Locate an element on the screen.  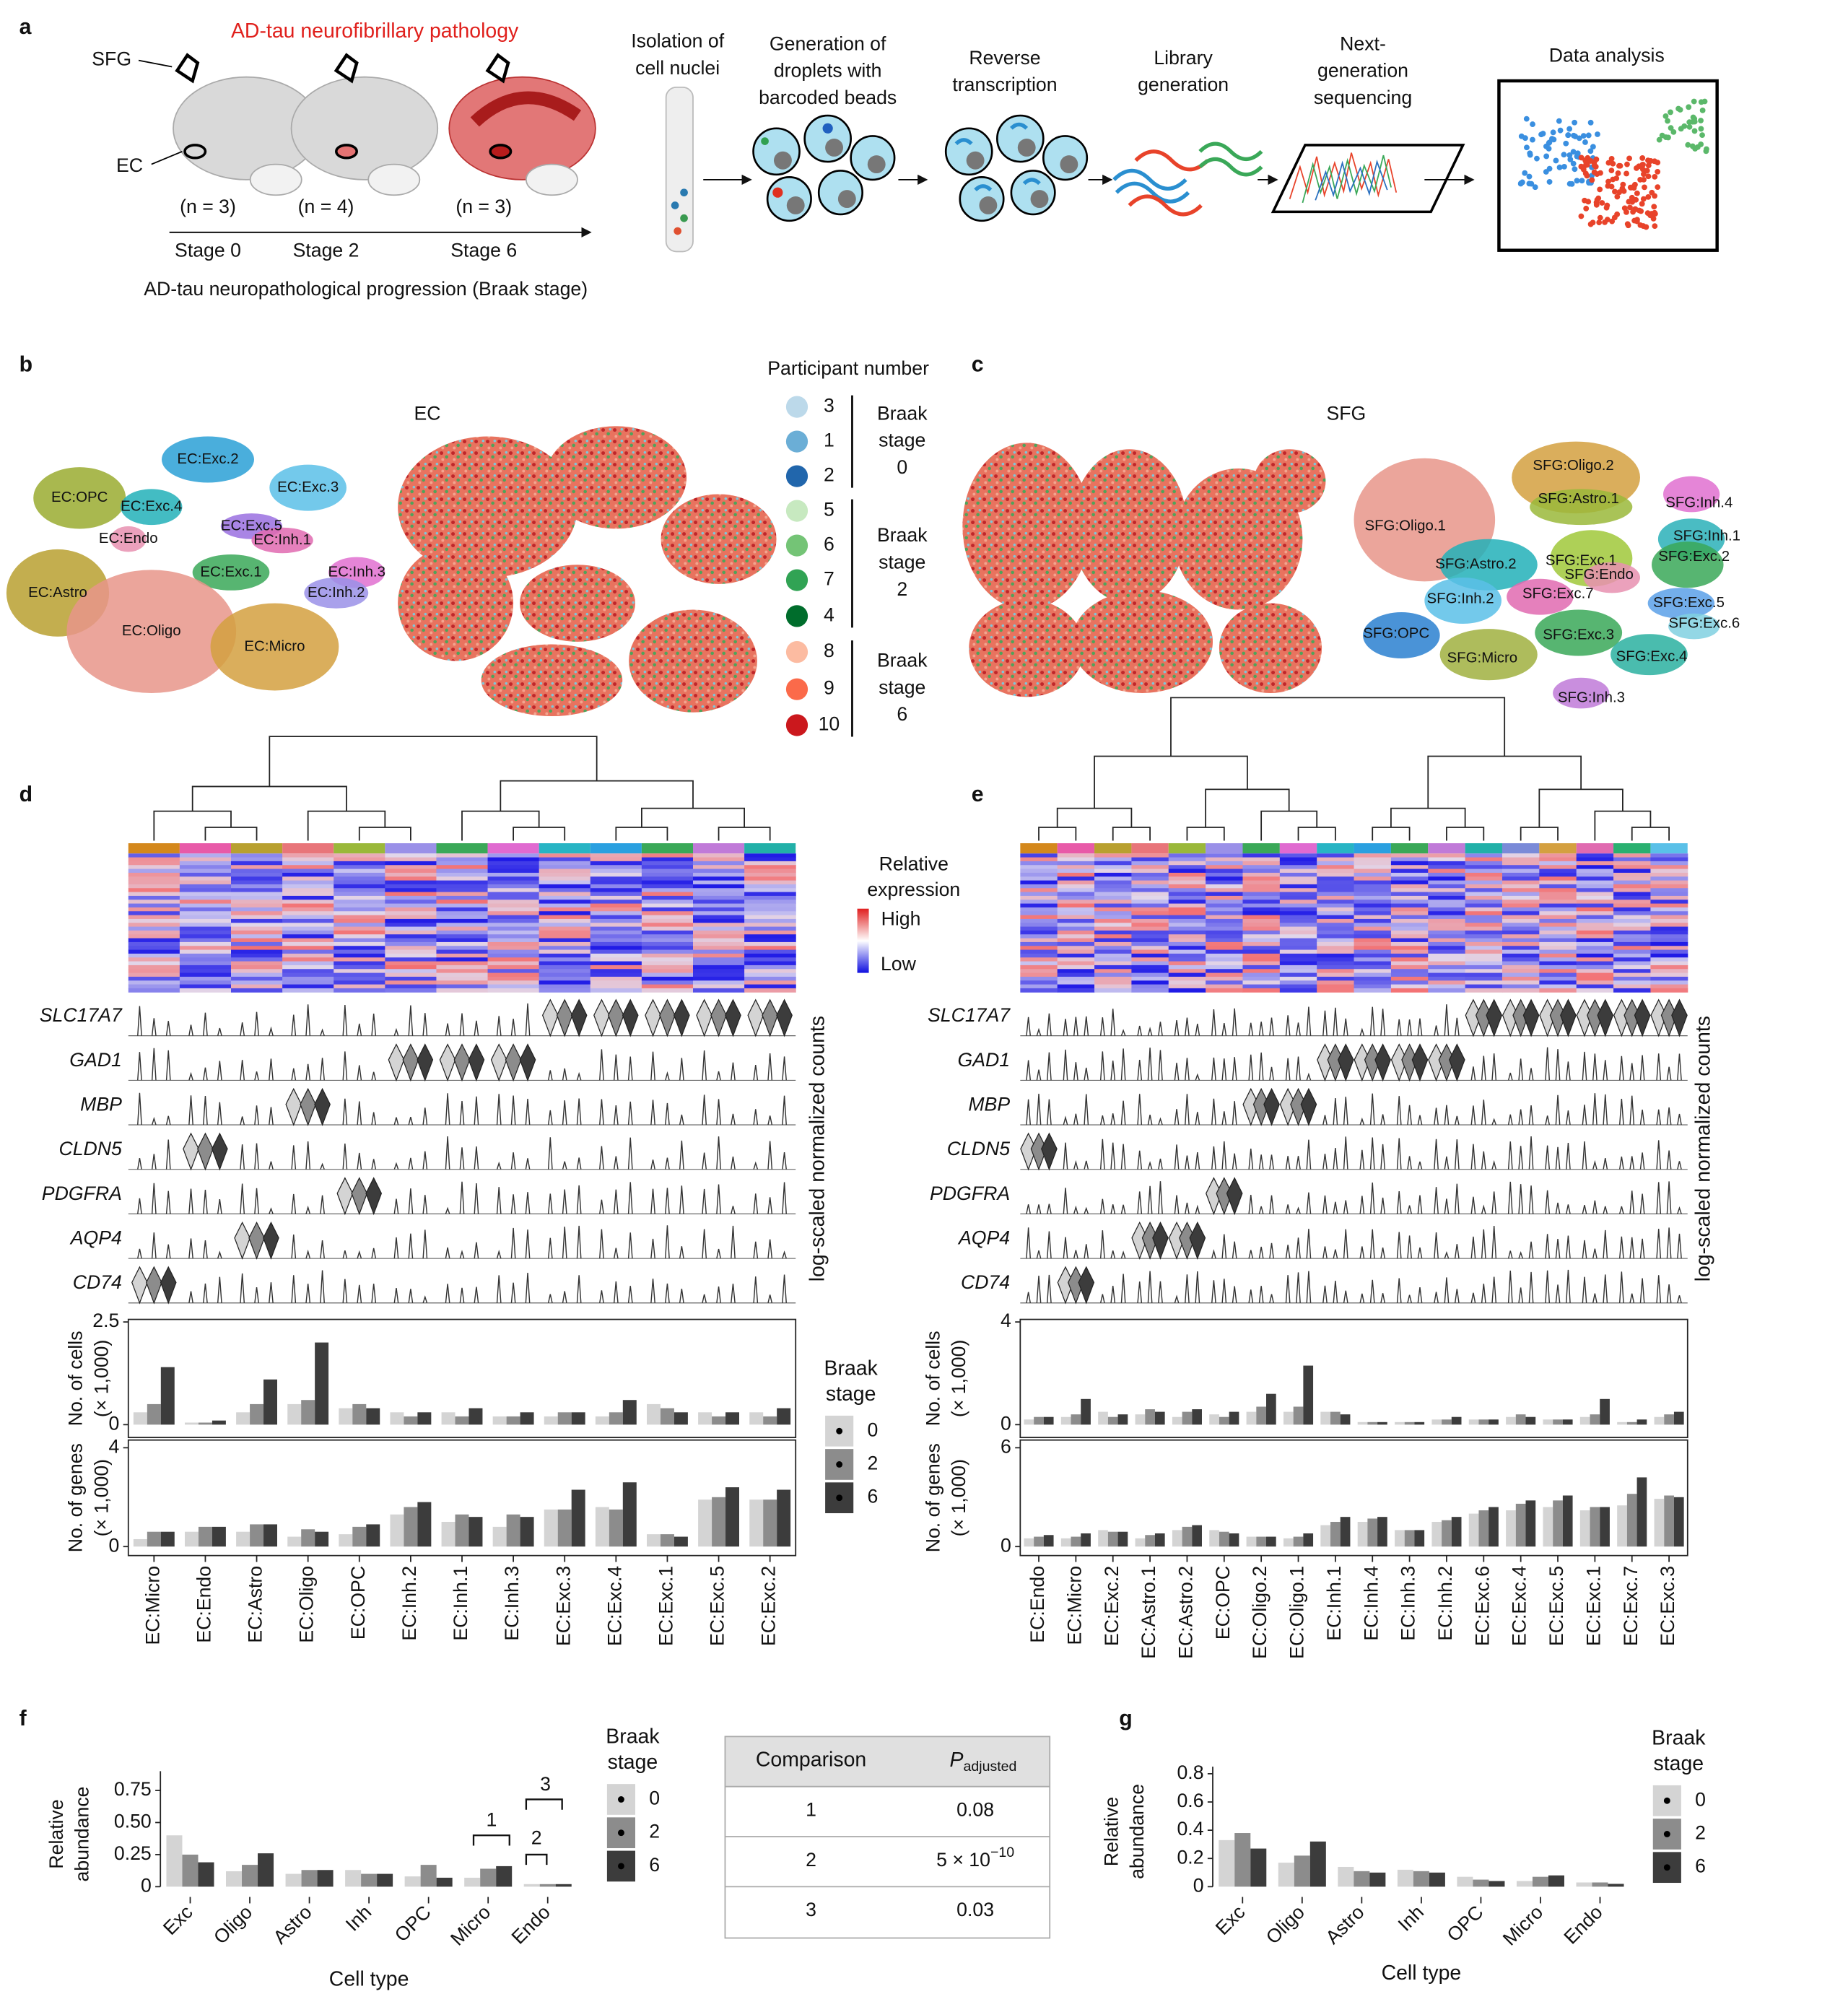
cluster-blob is located at coordinates (79, 498).